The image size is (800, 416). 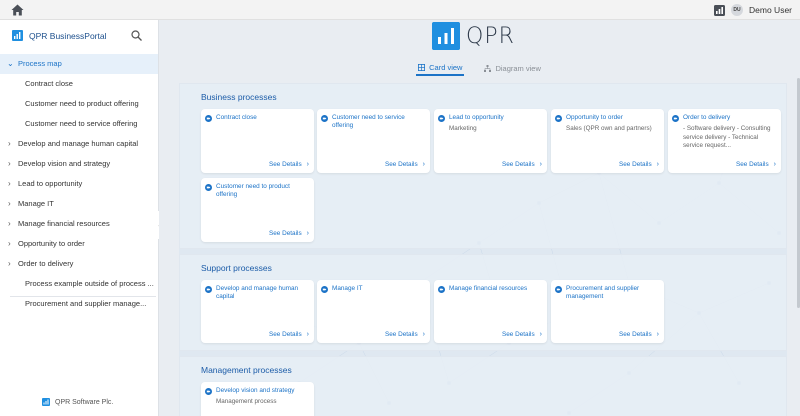 What do you see at coordinates (446, 67) in the screenshot?
I see `tab-label: Card view` at bounding box center [446, 67].